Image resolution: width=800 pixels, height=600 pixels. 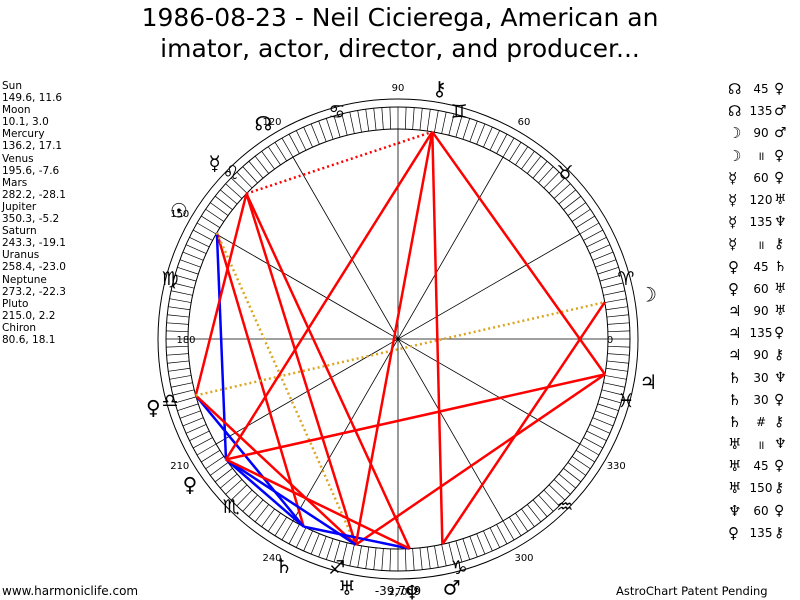 What do you see at coordinates (347, 588) in the screenshot?
I see `planet-glyph-icon: ♅` at bounding box center [347, 588].